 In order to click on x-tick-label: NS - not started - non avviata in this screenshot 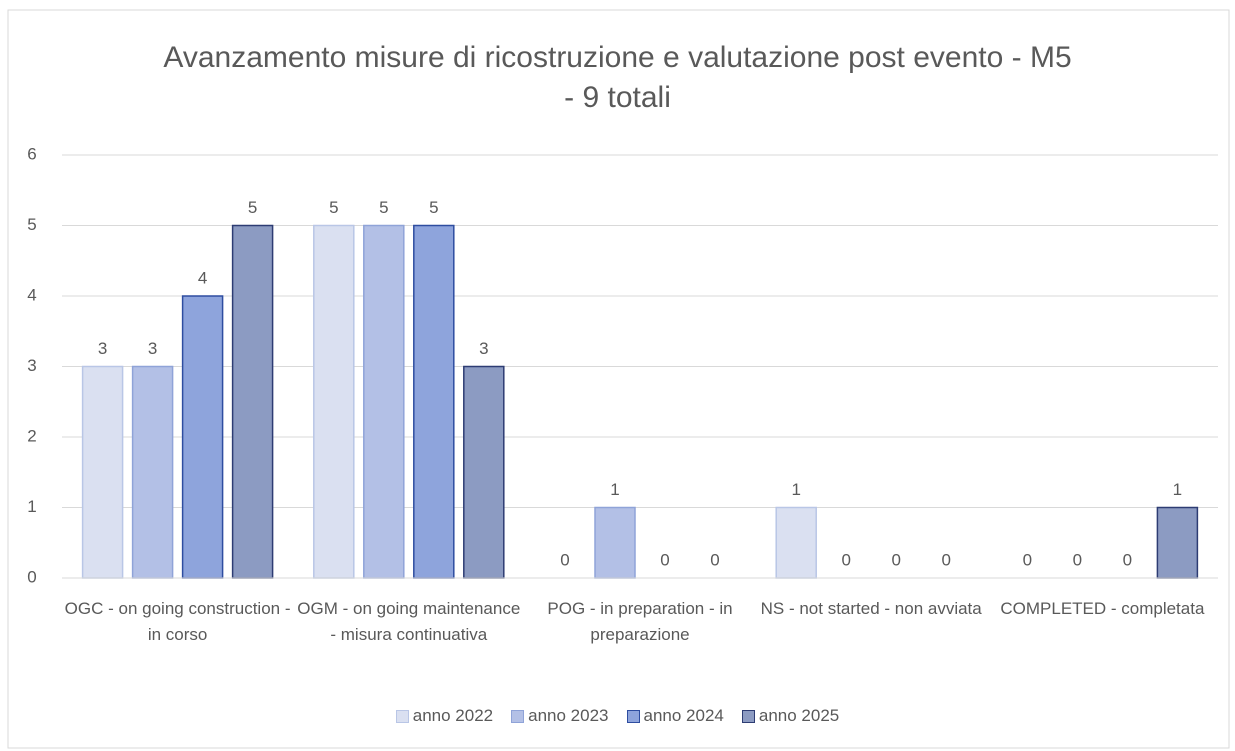, I will do `click(871, 608)`.